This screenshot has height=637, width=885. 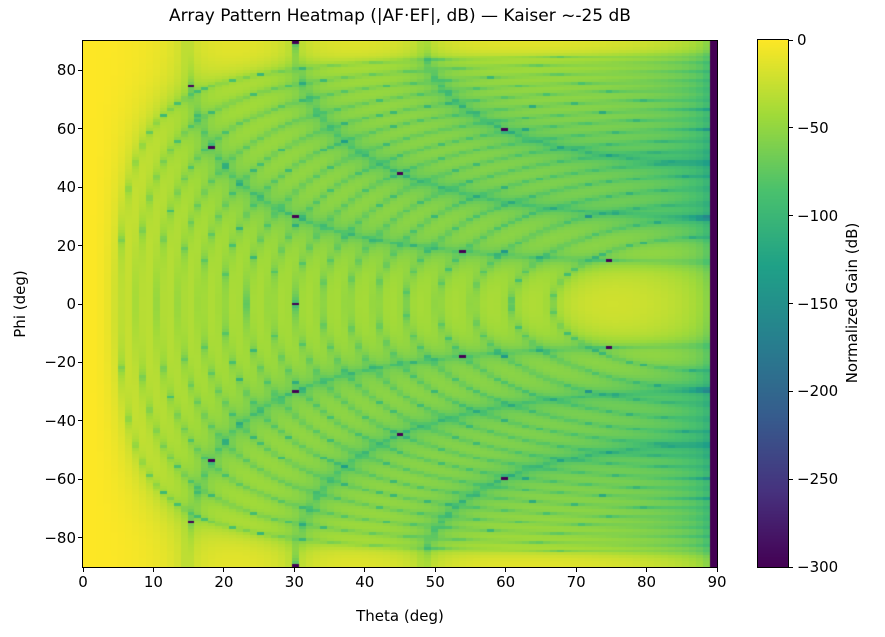 What do you see at coordinates (818, 479) in the screenshot?
I see `colorbar-tick-label: −250` at bounding box center [818, 479].